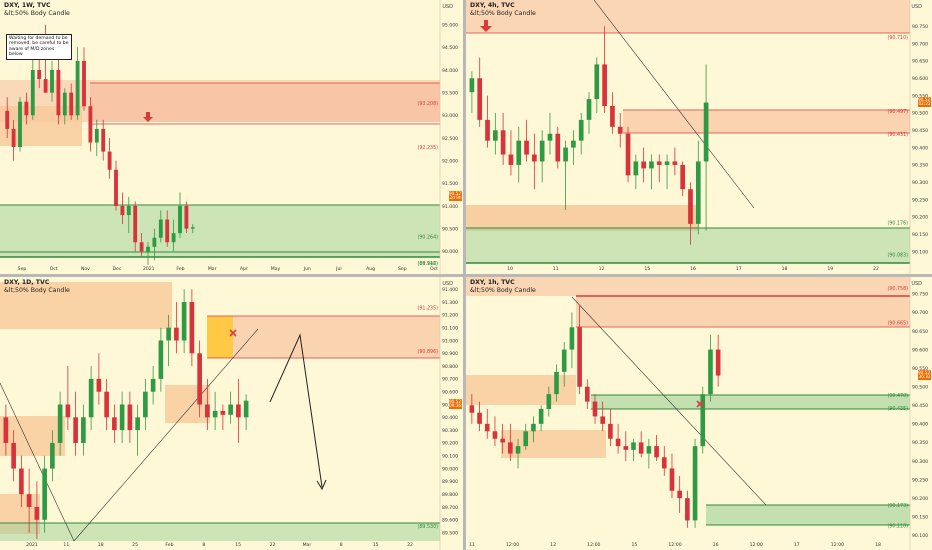 The width and height of the screenshot is (932, 550). I want to click on y-tick-label: 90.450, so click(920, 406).